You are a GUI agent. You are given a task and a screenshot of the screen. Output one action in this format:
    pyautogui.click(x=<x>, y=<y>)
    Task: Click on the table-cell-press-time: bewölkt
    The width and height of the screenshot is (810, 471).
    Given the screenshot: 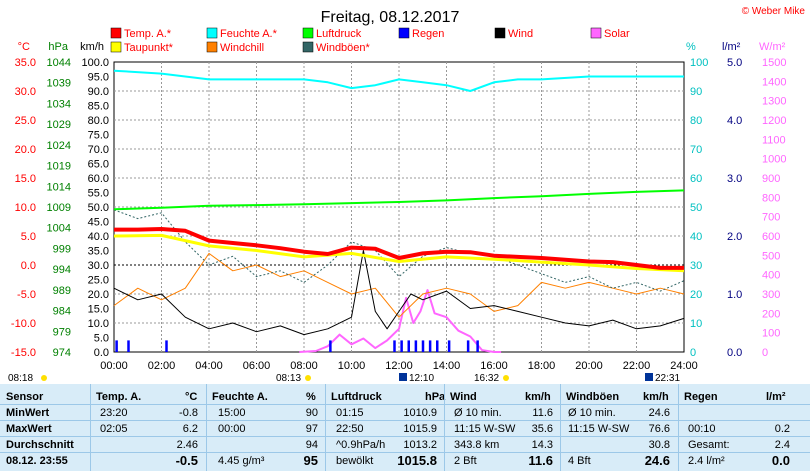 What is the action you would take?
    pyautogui.click(x=355, y=461)
    